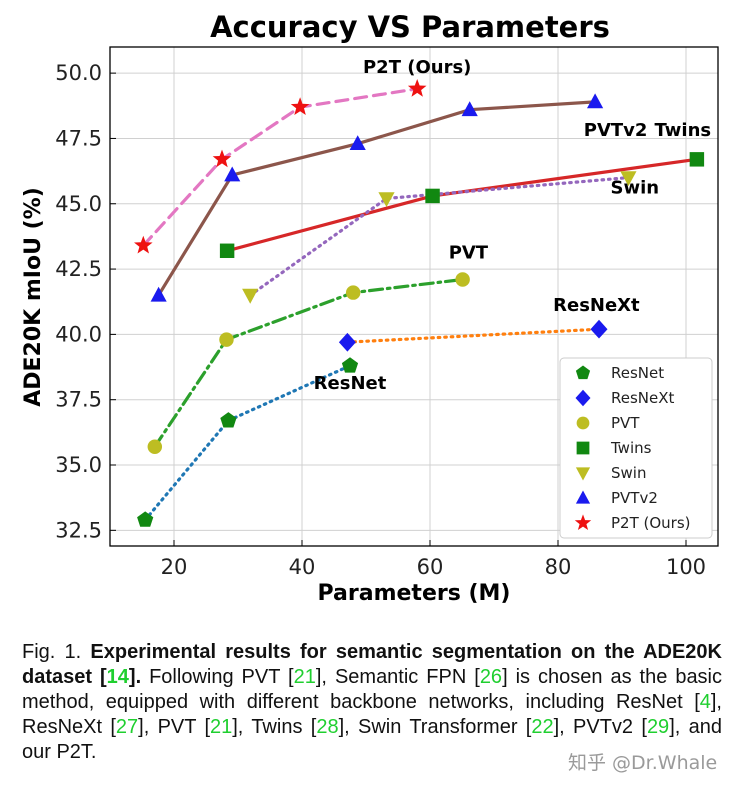 Image resolution: width=740 pixels, height=790 pixels. I want to click on legend-marker-resnext, so click(583, 398).